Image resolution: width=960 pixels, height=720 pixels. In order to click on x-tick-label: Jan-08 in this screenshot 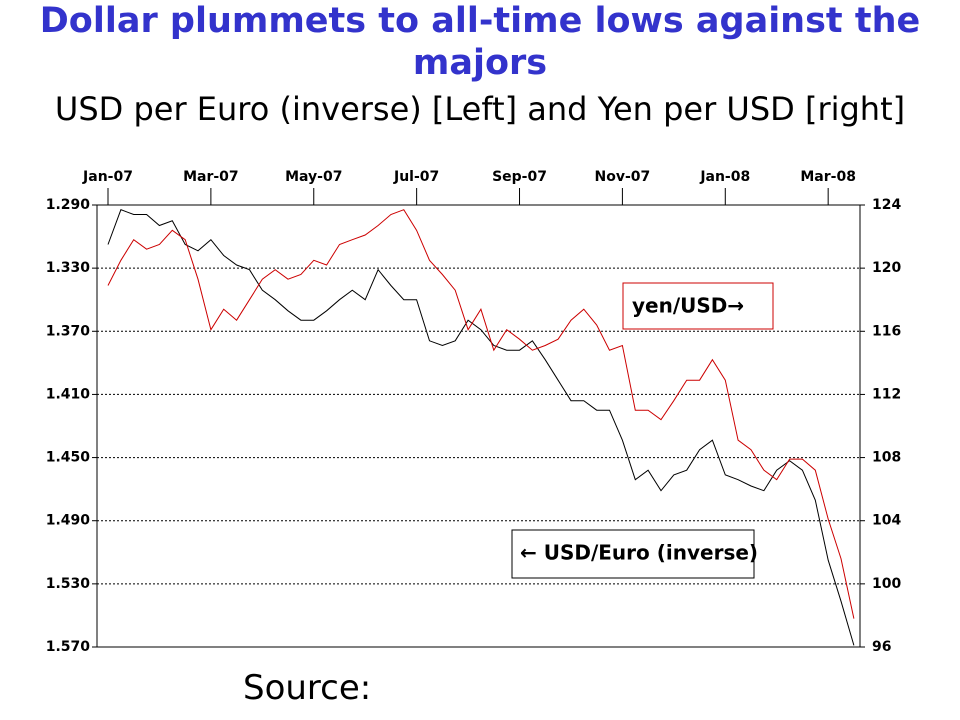, I will do `click(724, 177)`.